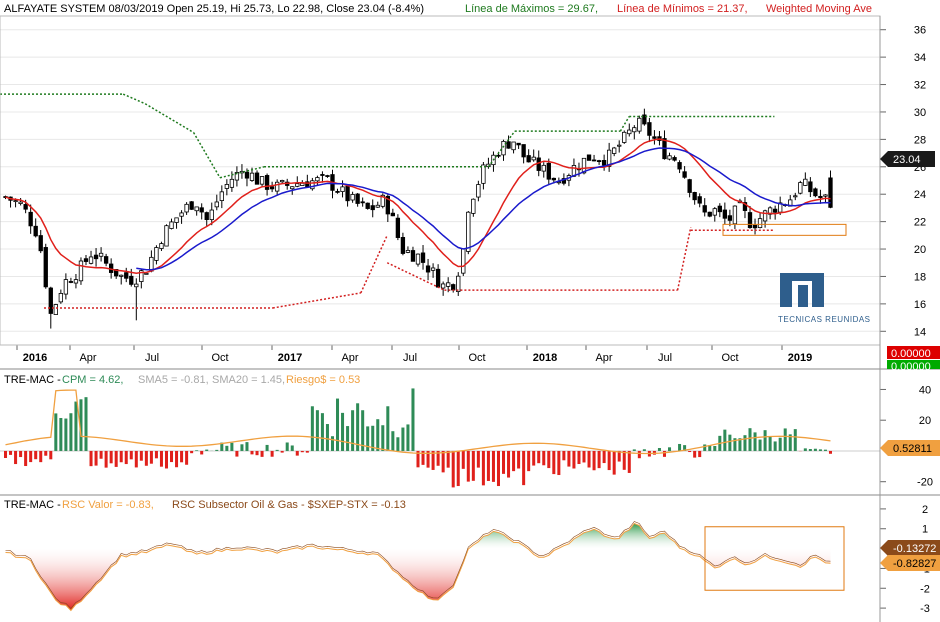 The height and width of the screenshot is (622, 940). Describe the element at coordinates (925, 390) in the screenshot. I see `macd-tick-label: 40` at that location.